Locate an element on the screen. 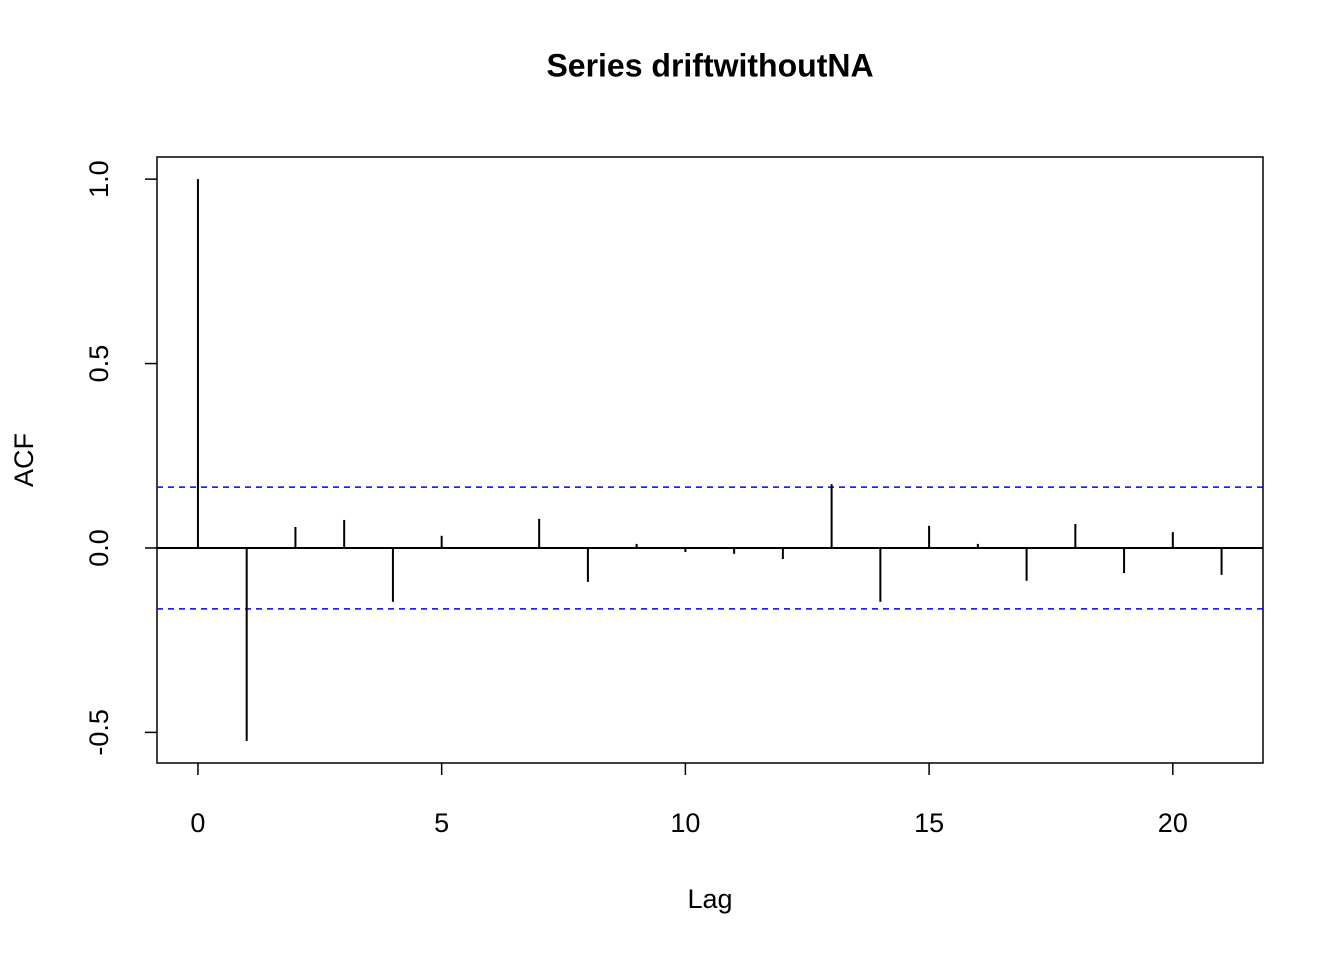 This screenshot has height=960, width=1344. y-tick-label: 1.0 is located at coordinates (99, 179).